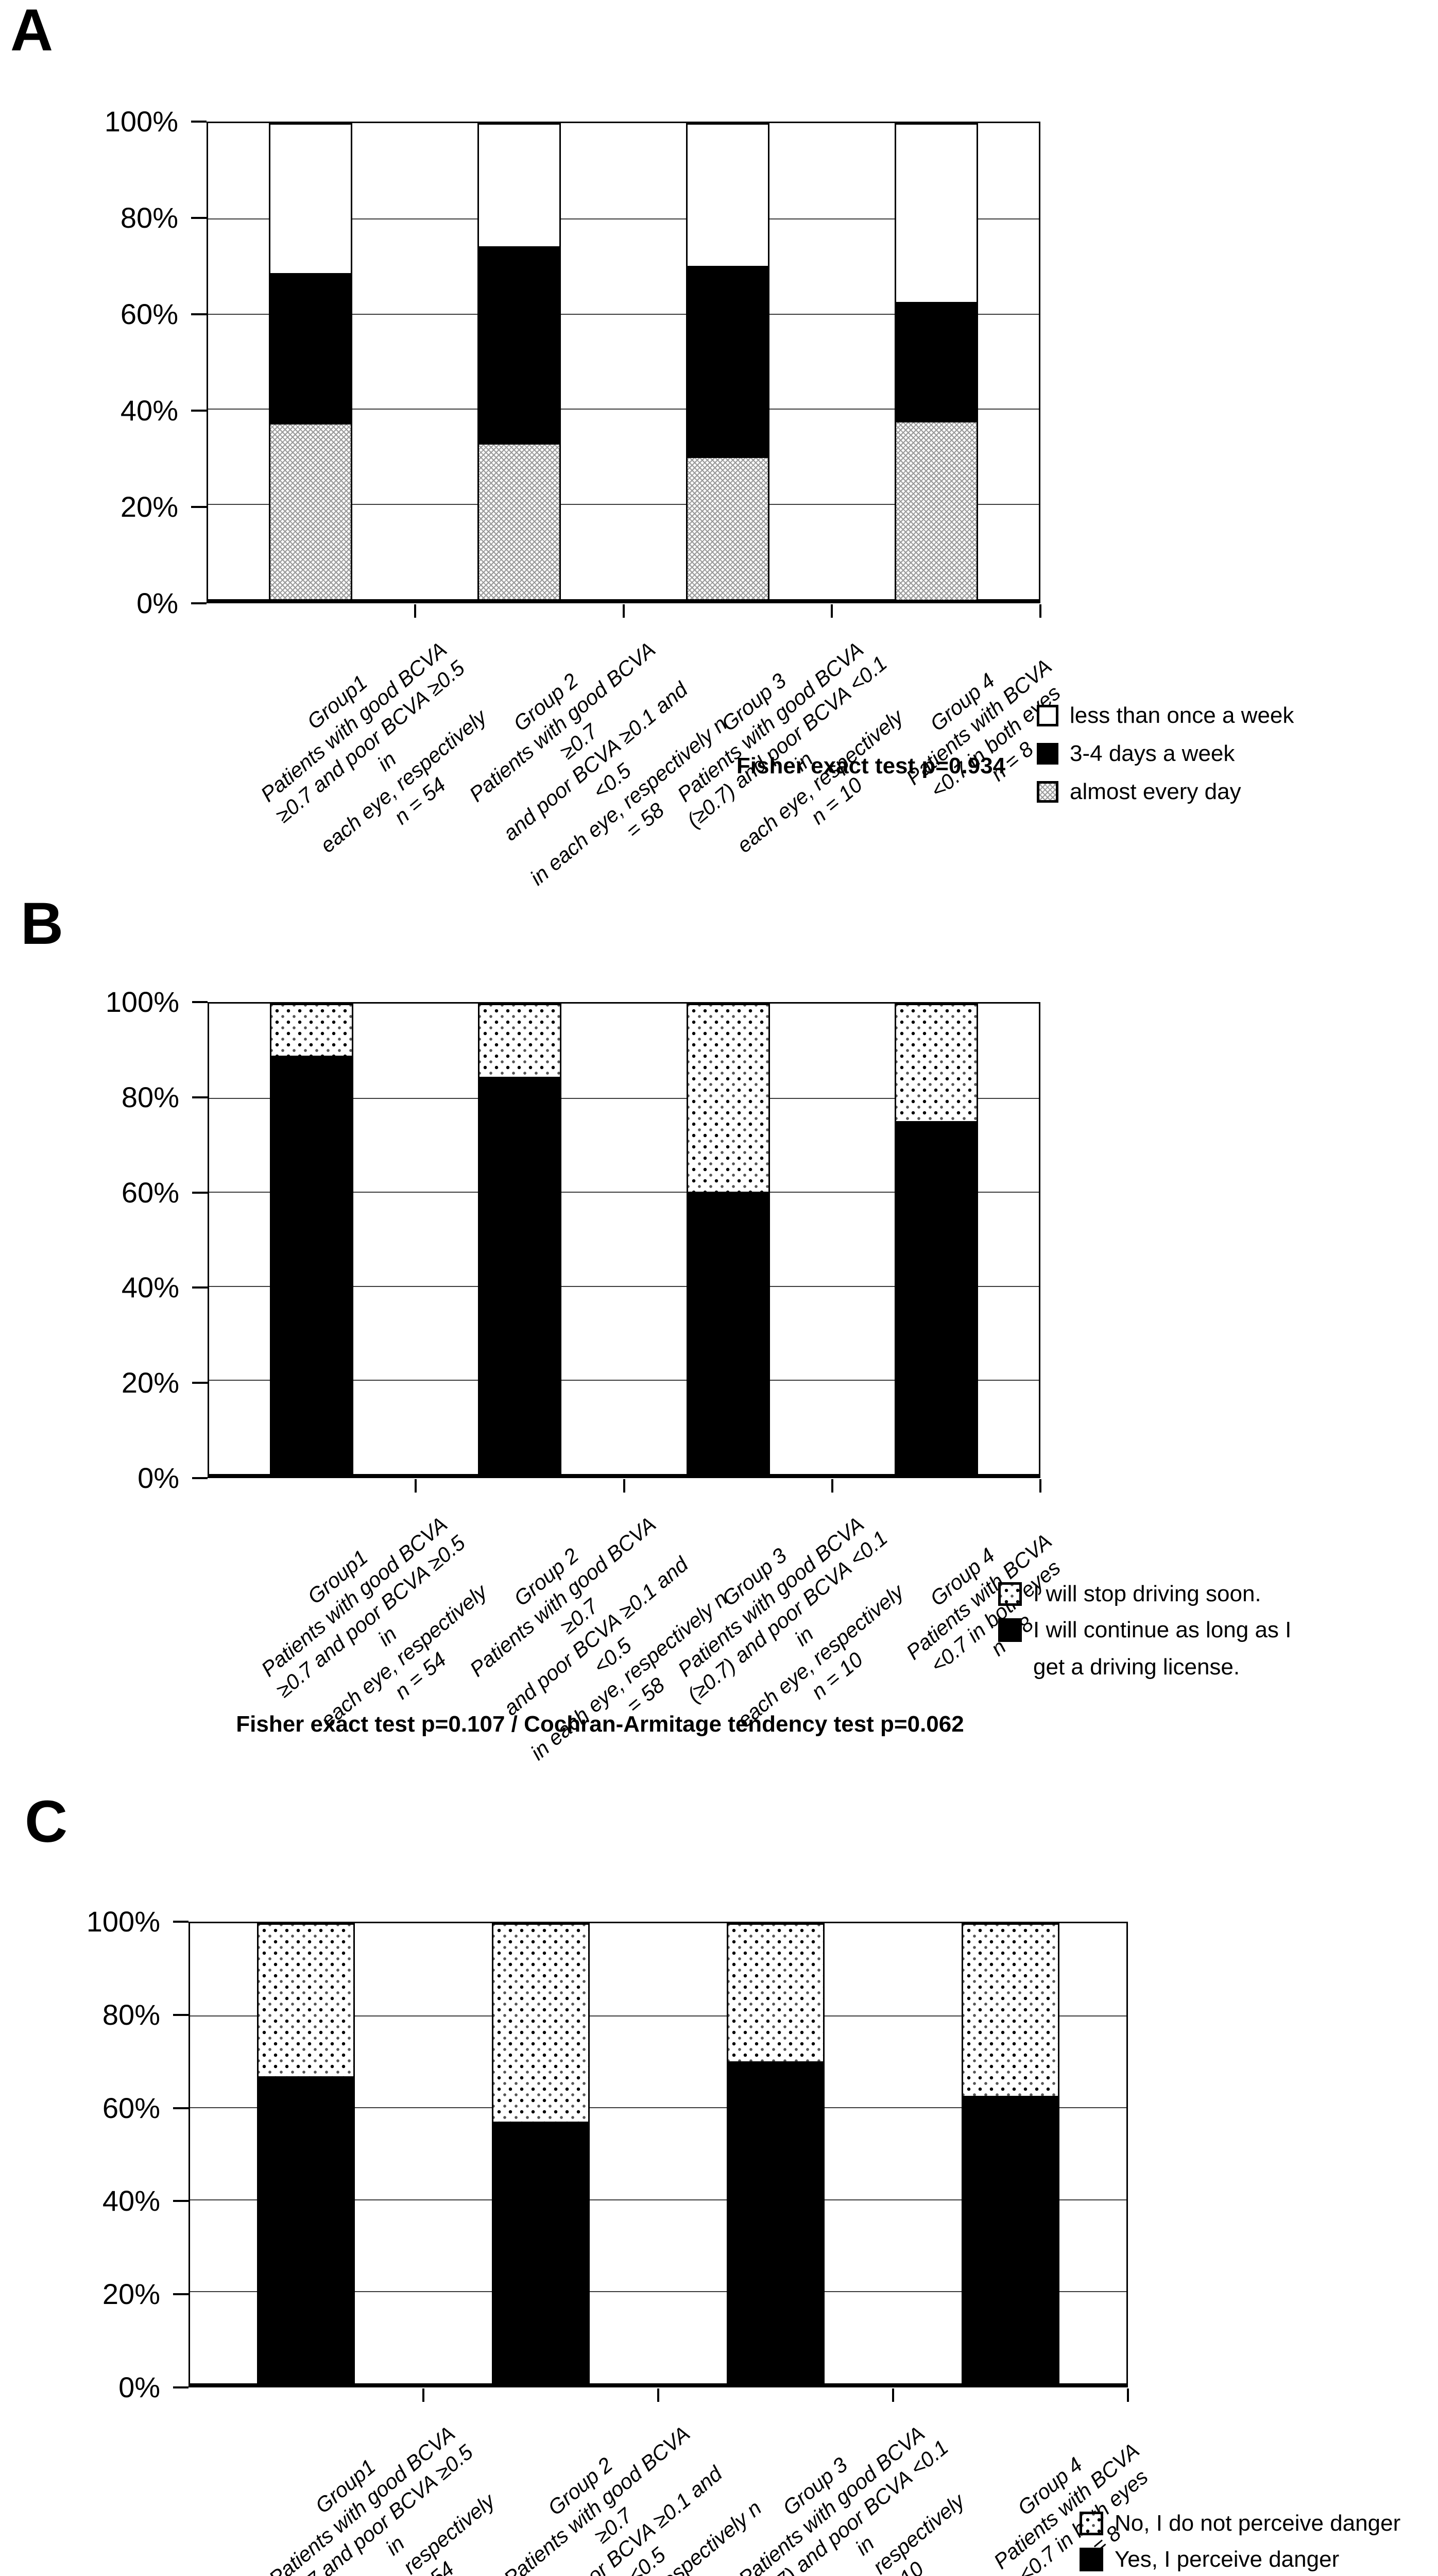 Image resolution: width=1438 pixels, height=2576 pixels. I want to click on legend-item-2: 3-4 days a week, so click(1136, 753).